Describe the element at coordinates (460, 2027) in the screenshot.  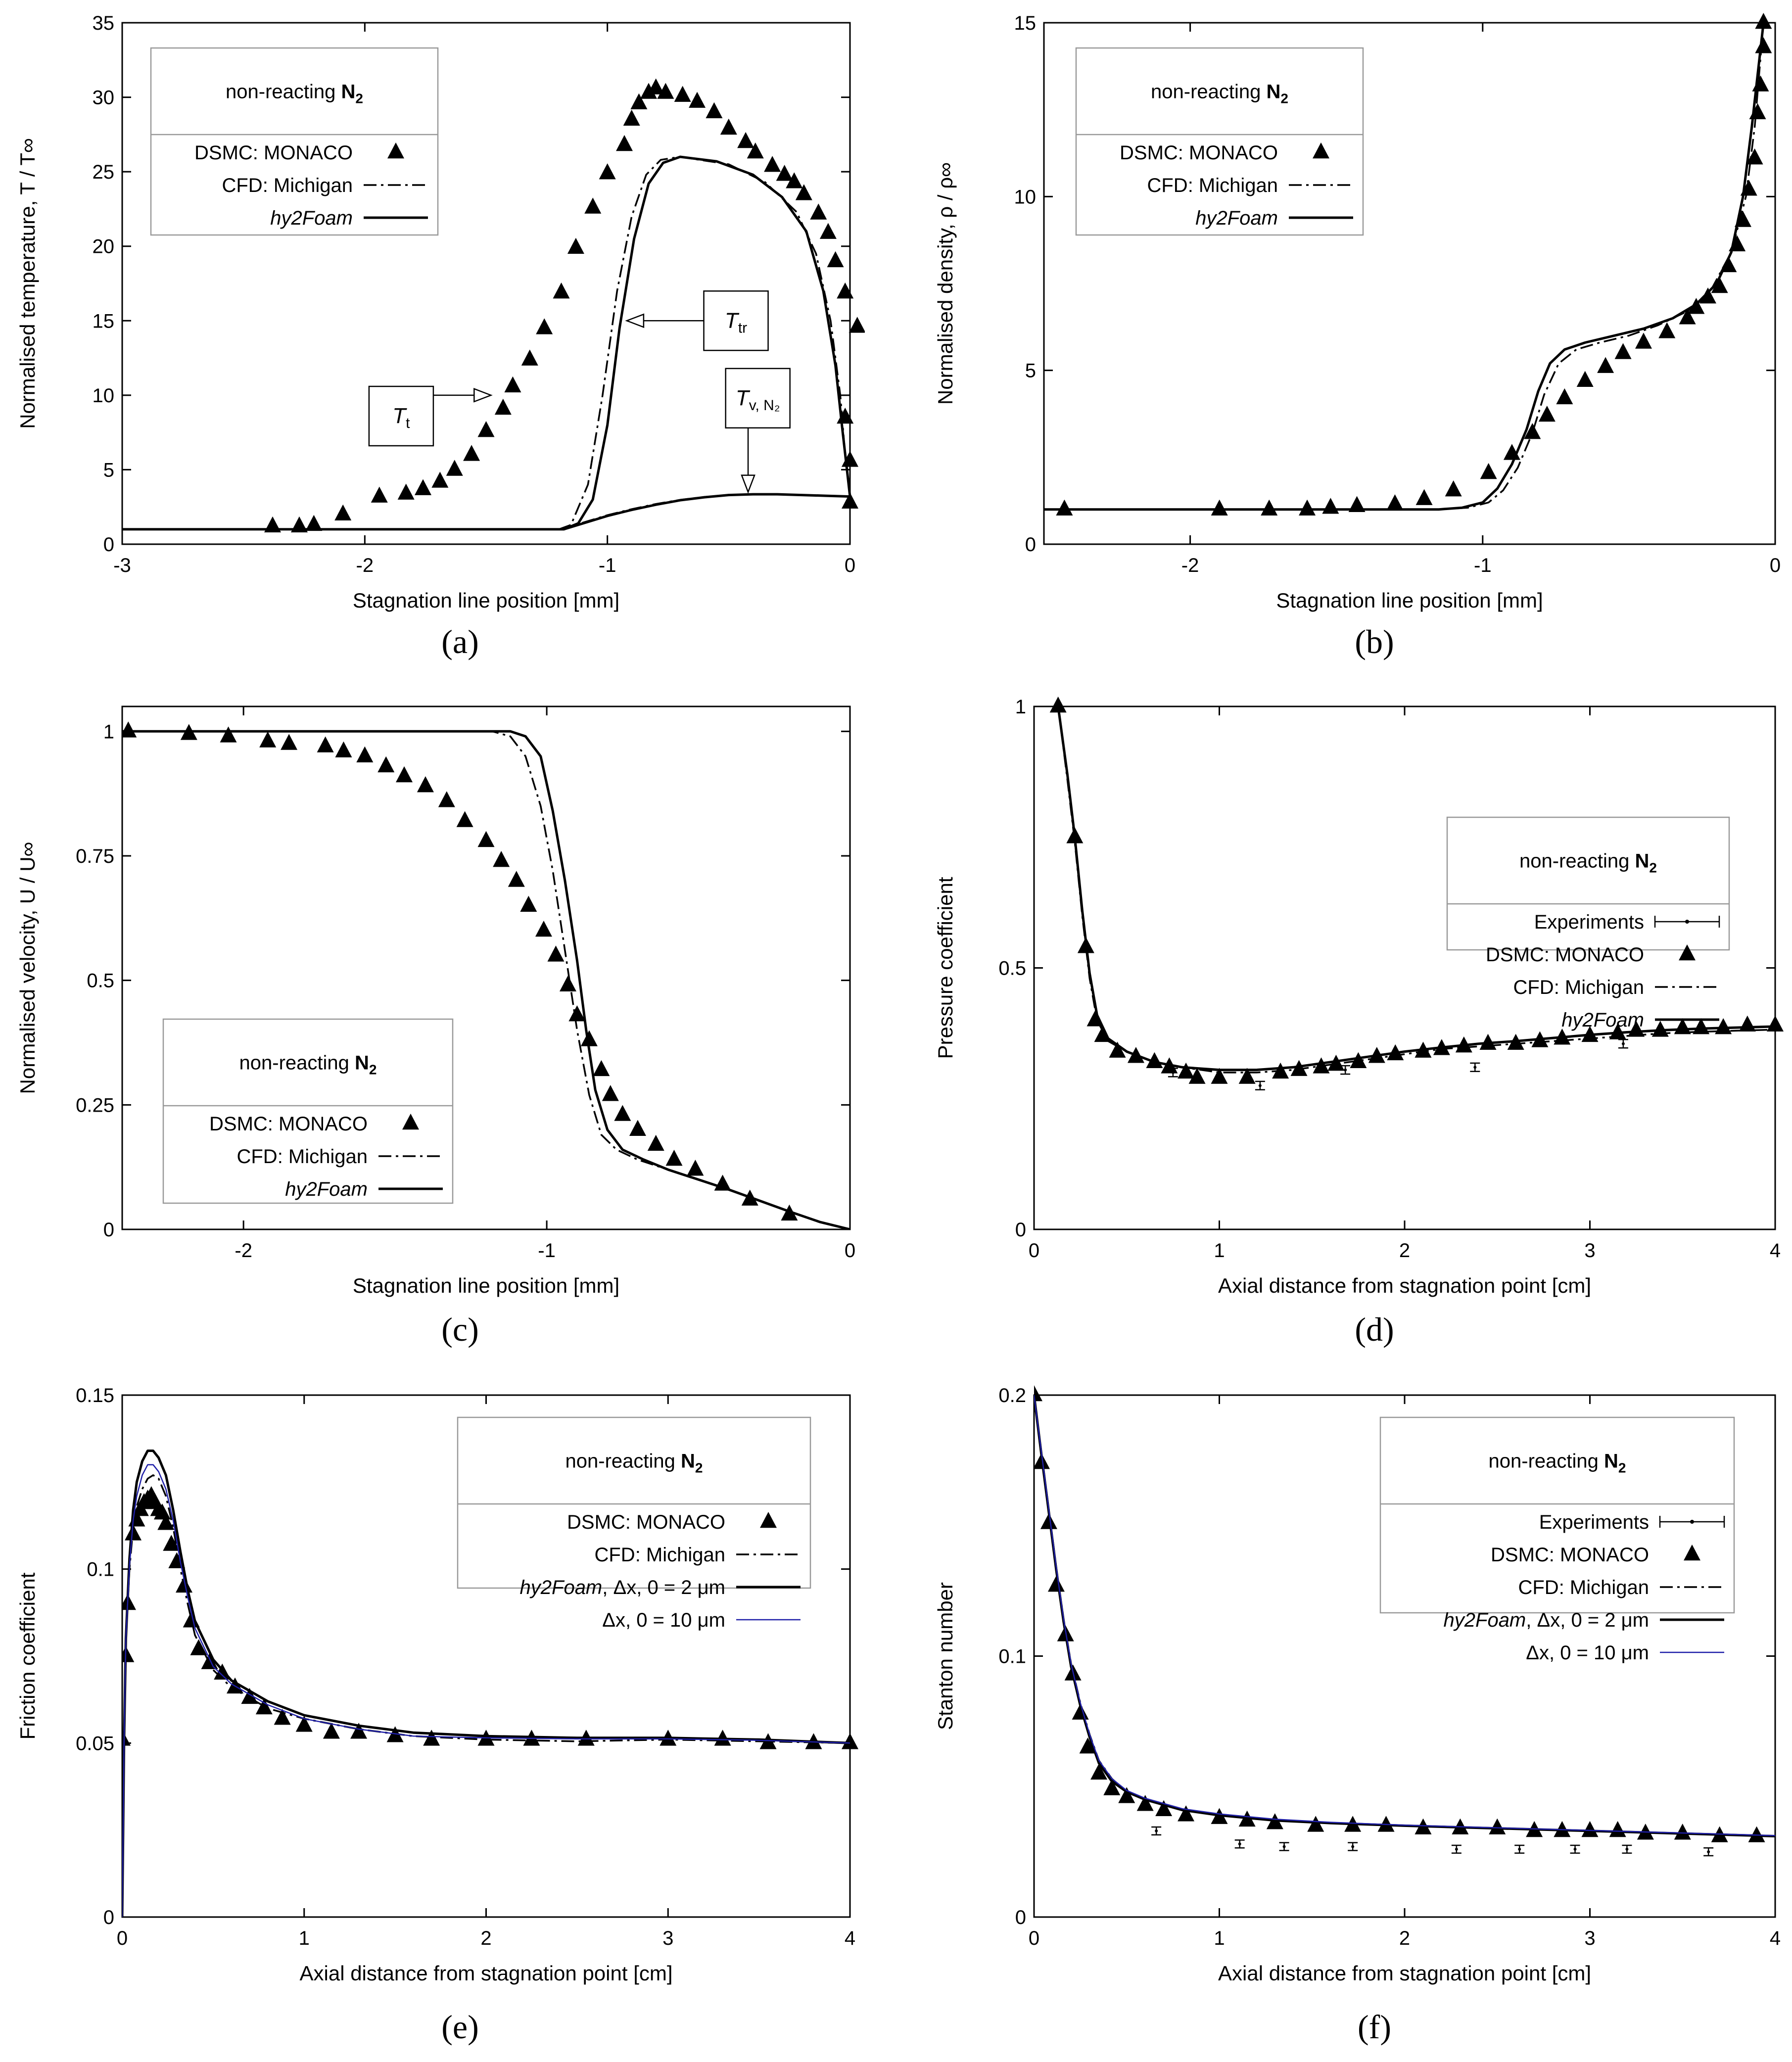
I see `panel-label: (e)` at that location.